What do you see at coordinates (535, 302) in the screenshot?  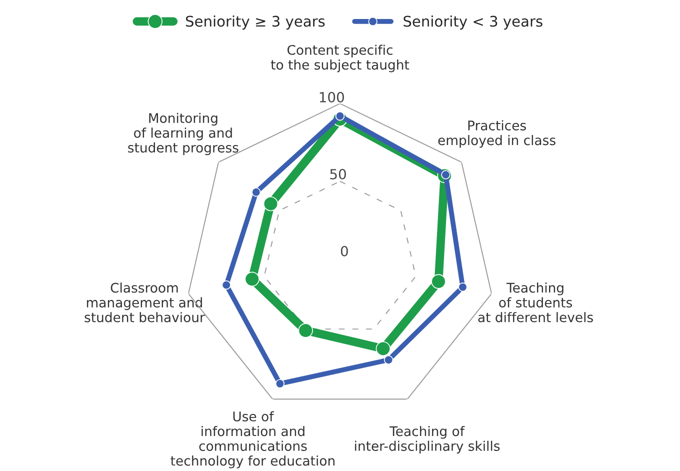 I see `spoke-label: Teaching of students at different levels` at bounding box center [535, 302].